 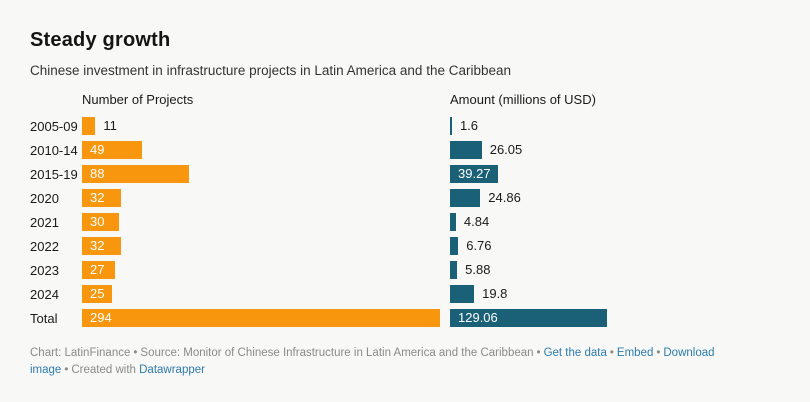 I want to click on value-label: 294, so click(x=101, y=317).